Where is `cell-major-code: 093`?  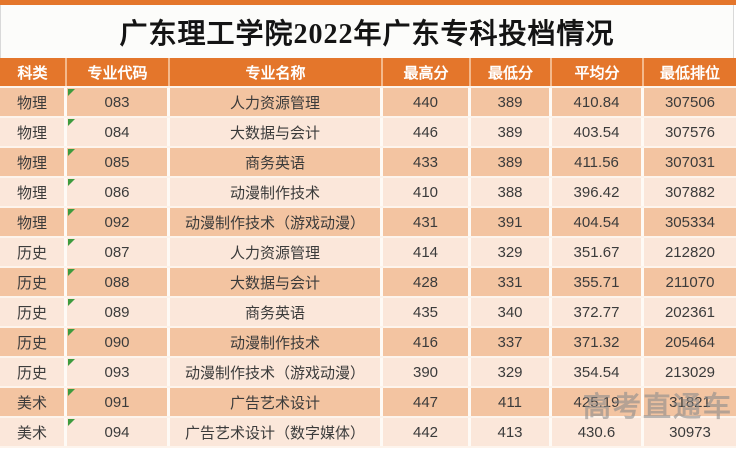 cell-major-code: 093 is located at coordinates (118, 372).